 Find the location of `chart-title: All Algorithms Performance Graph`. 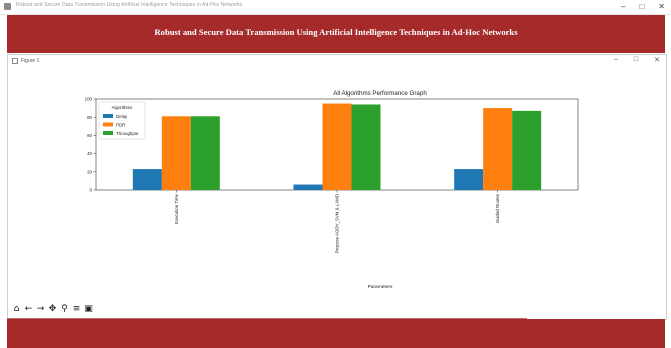

chart-title: All Algorithms Performance Graph is located at coordinates (380, 93).